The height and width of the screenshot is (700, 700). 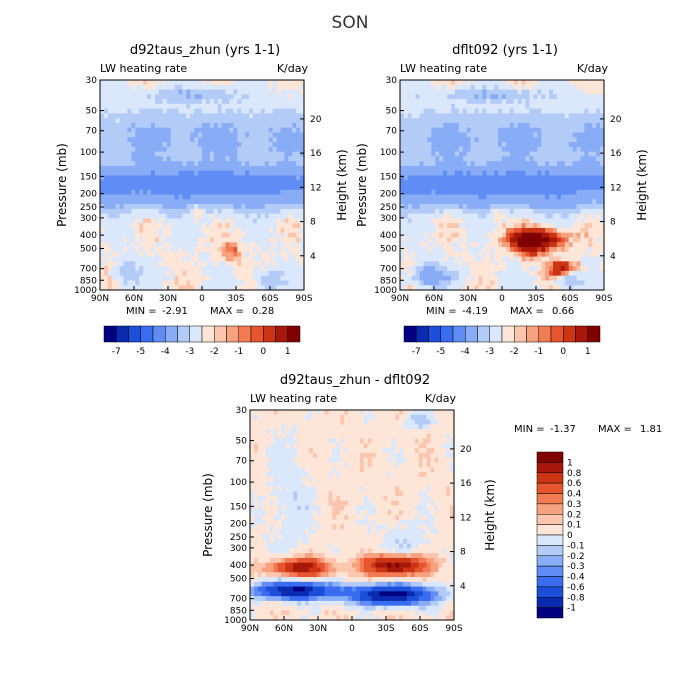 What do you see at coordinates (110, 334) in the screenshot?
I see `colorbar-box` at bounding box center [110, 334].